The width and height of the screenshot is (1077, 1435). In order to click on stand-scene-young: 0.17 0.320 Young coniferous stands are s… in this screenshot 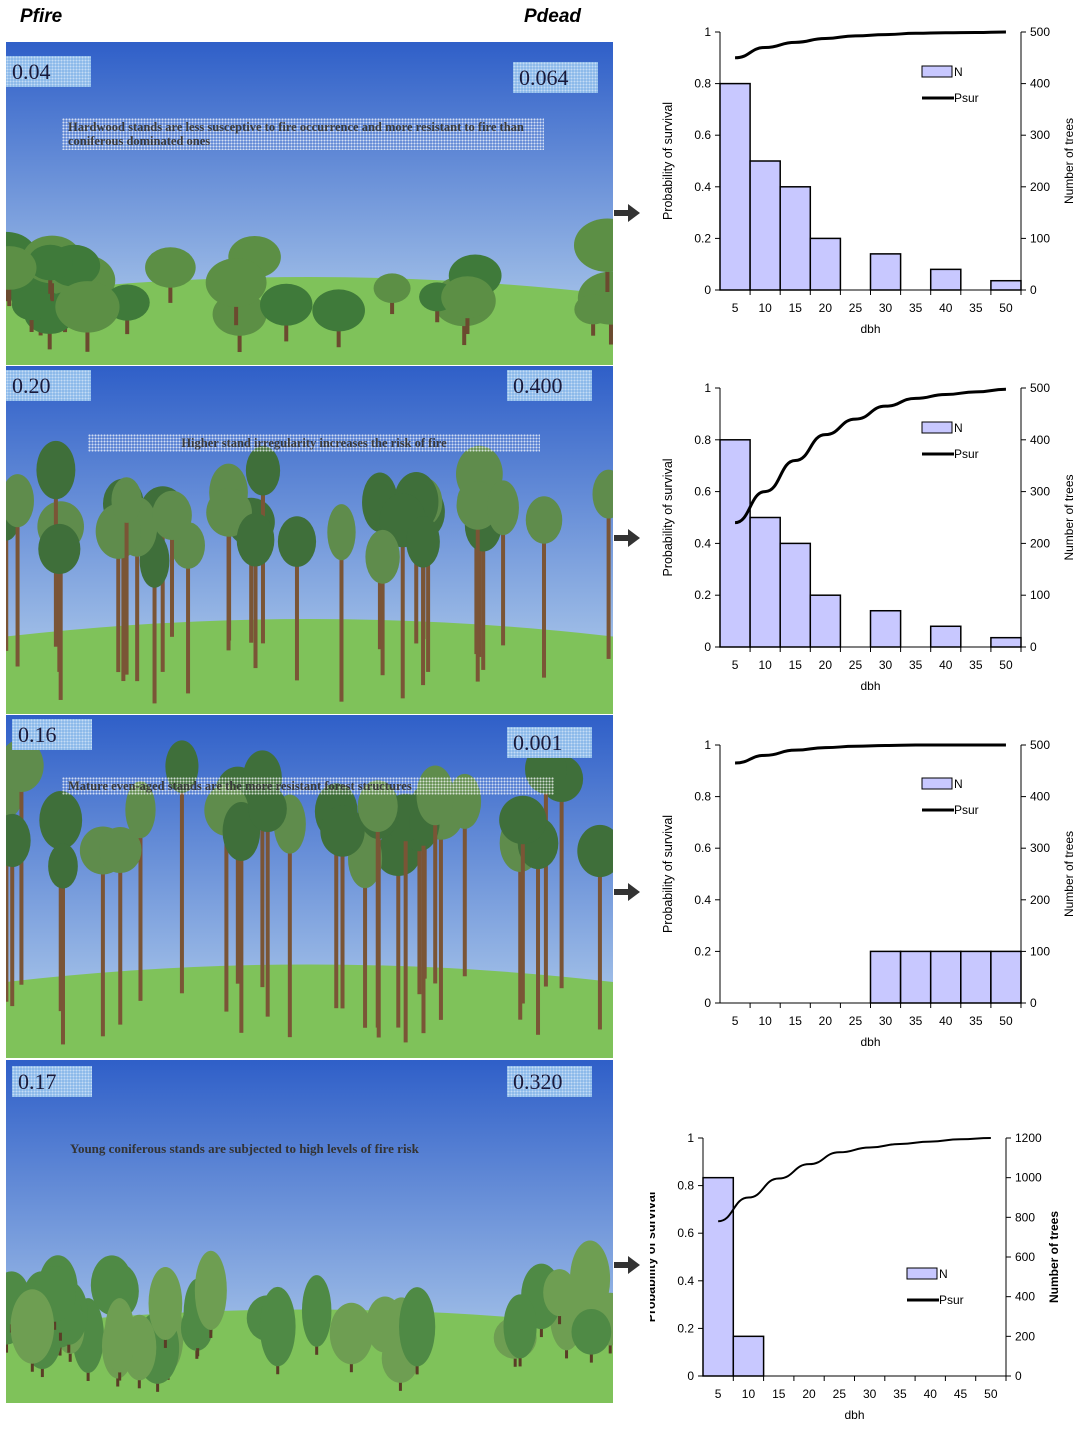, I will do `click(309, 1231)`.